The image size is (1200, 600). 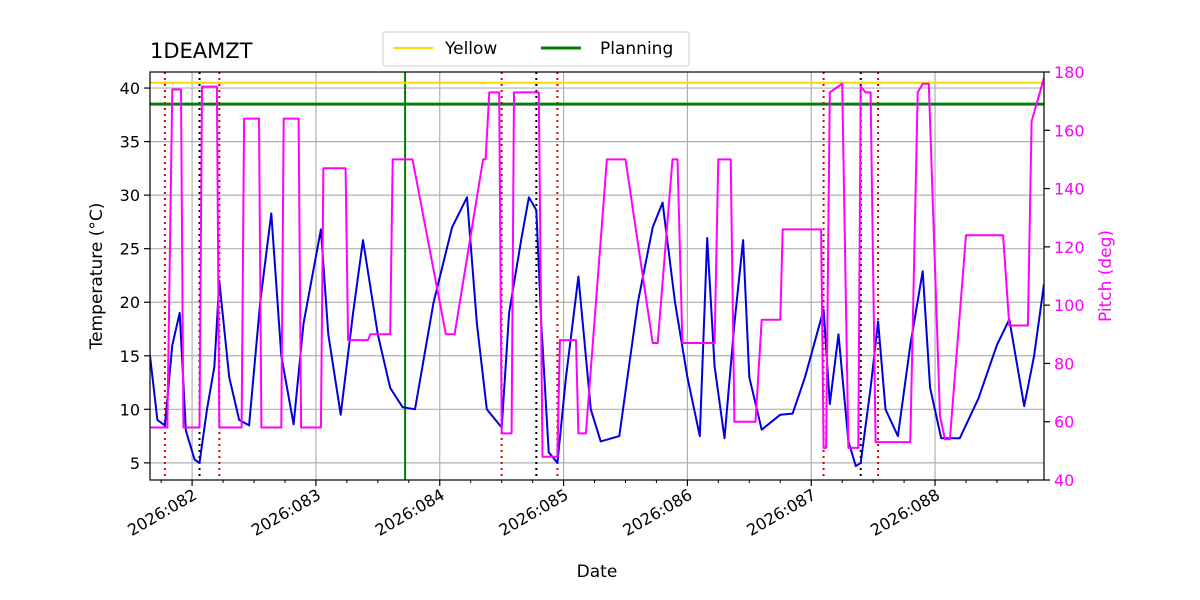 What do you see at coordinates (1064, 480) in the screenshot?
I see `y2-tick-label: 40` at bounding box center [1064, 480].